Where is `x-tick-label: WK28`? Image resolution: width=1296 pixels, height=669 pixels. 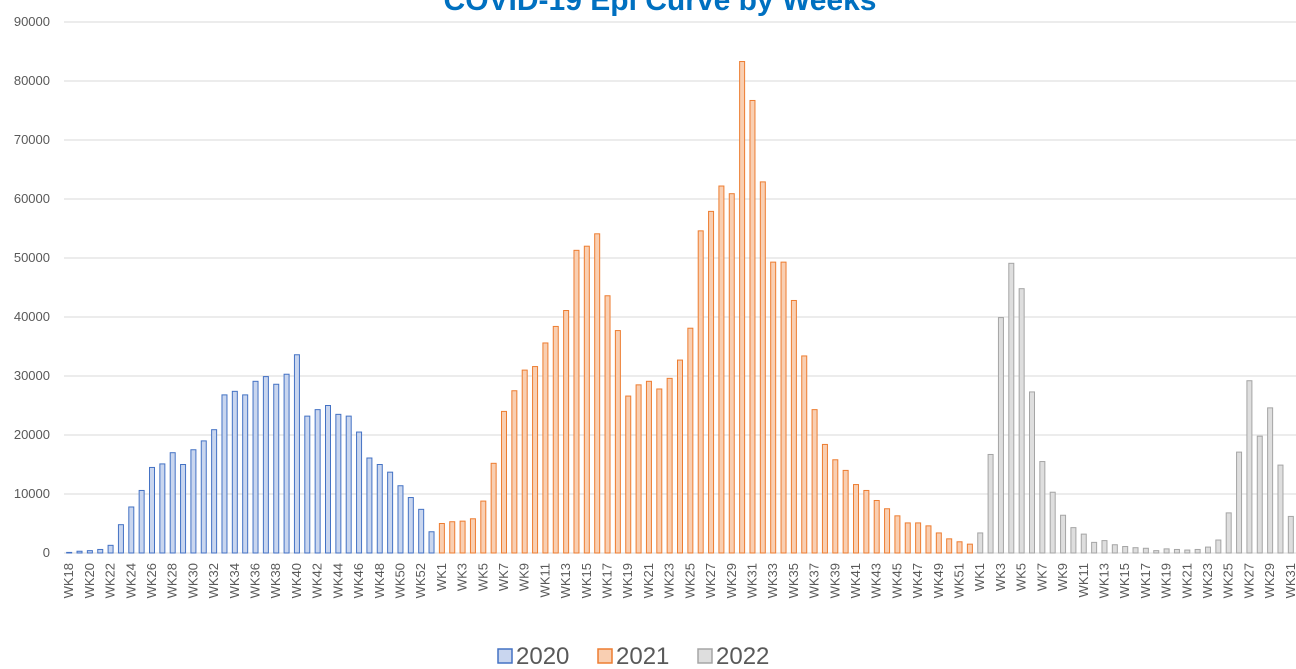 x-tick-label: WK28 is located at coordinates (172, 580).